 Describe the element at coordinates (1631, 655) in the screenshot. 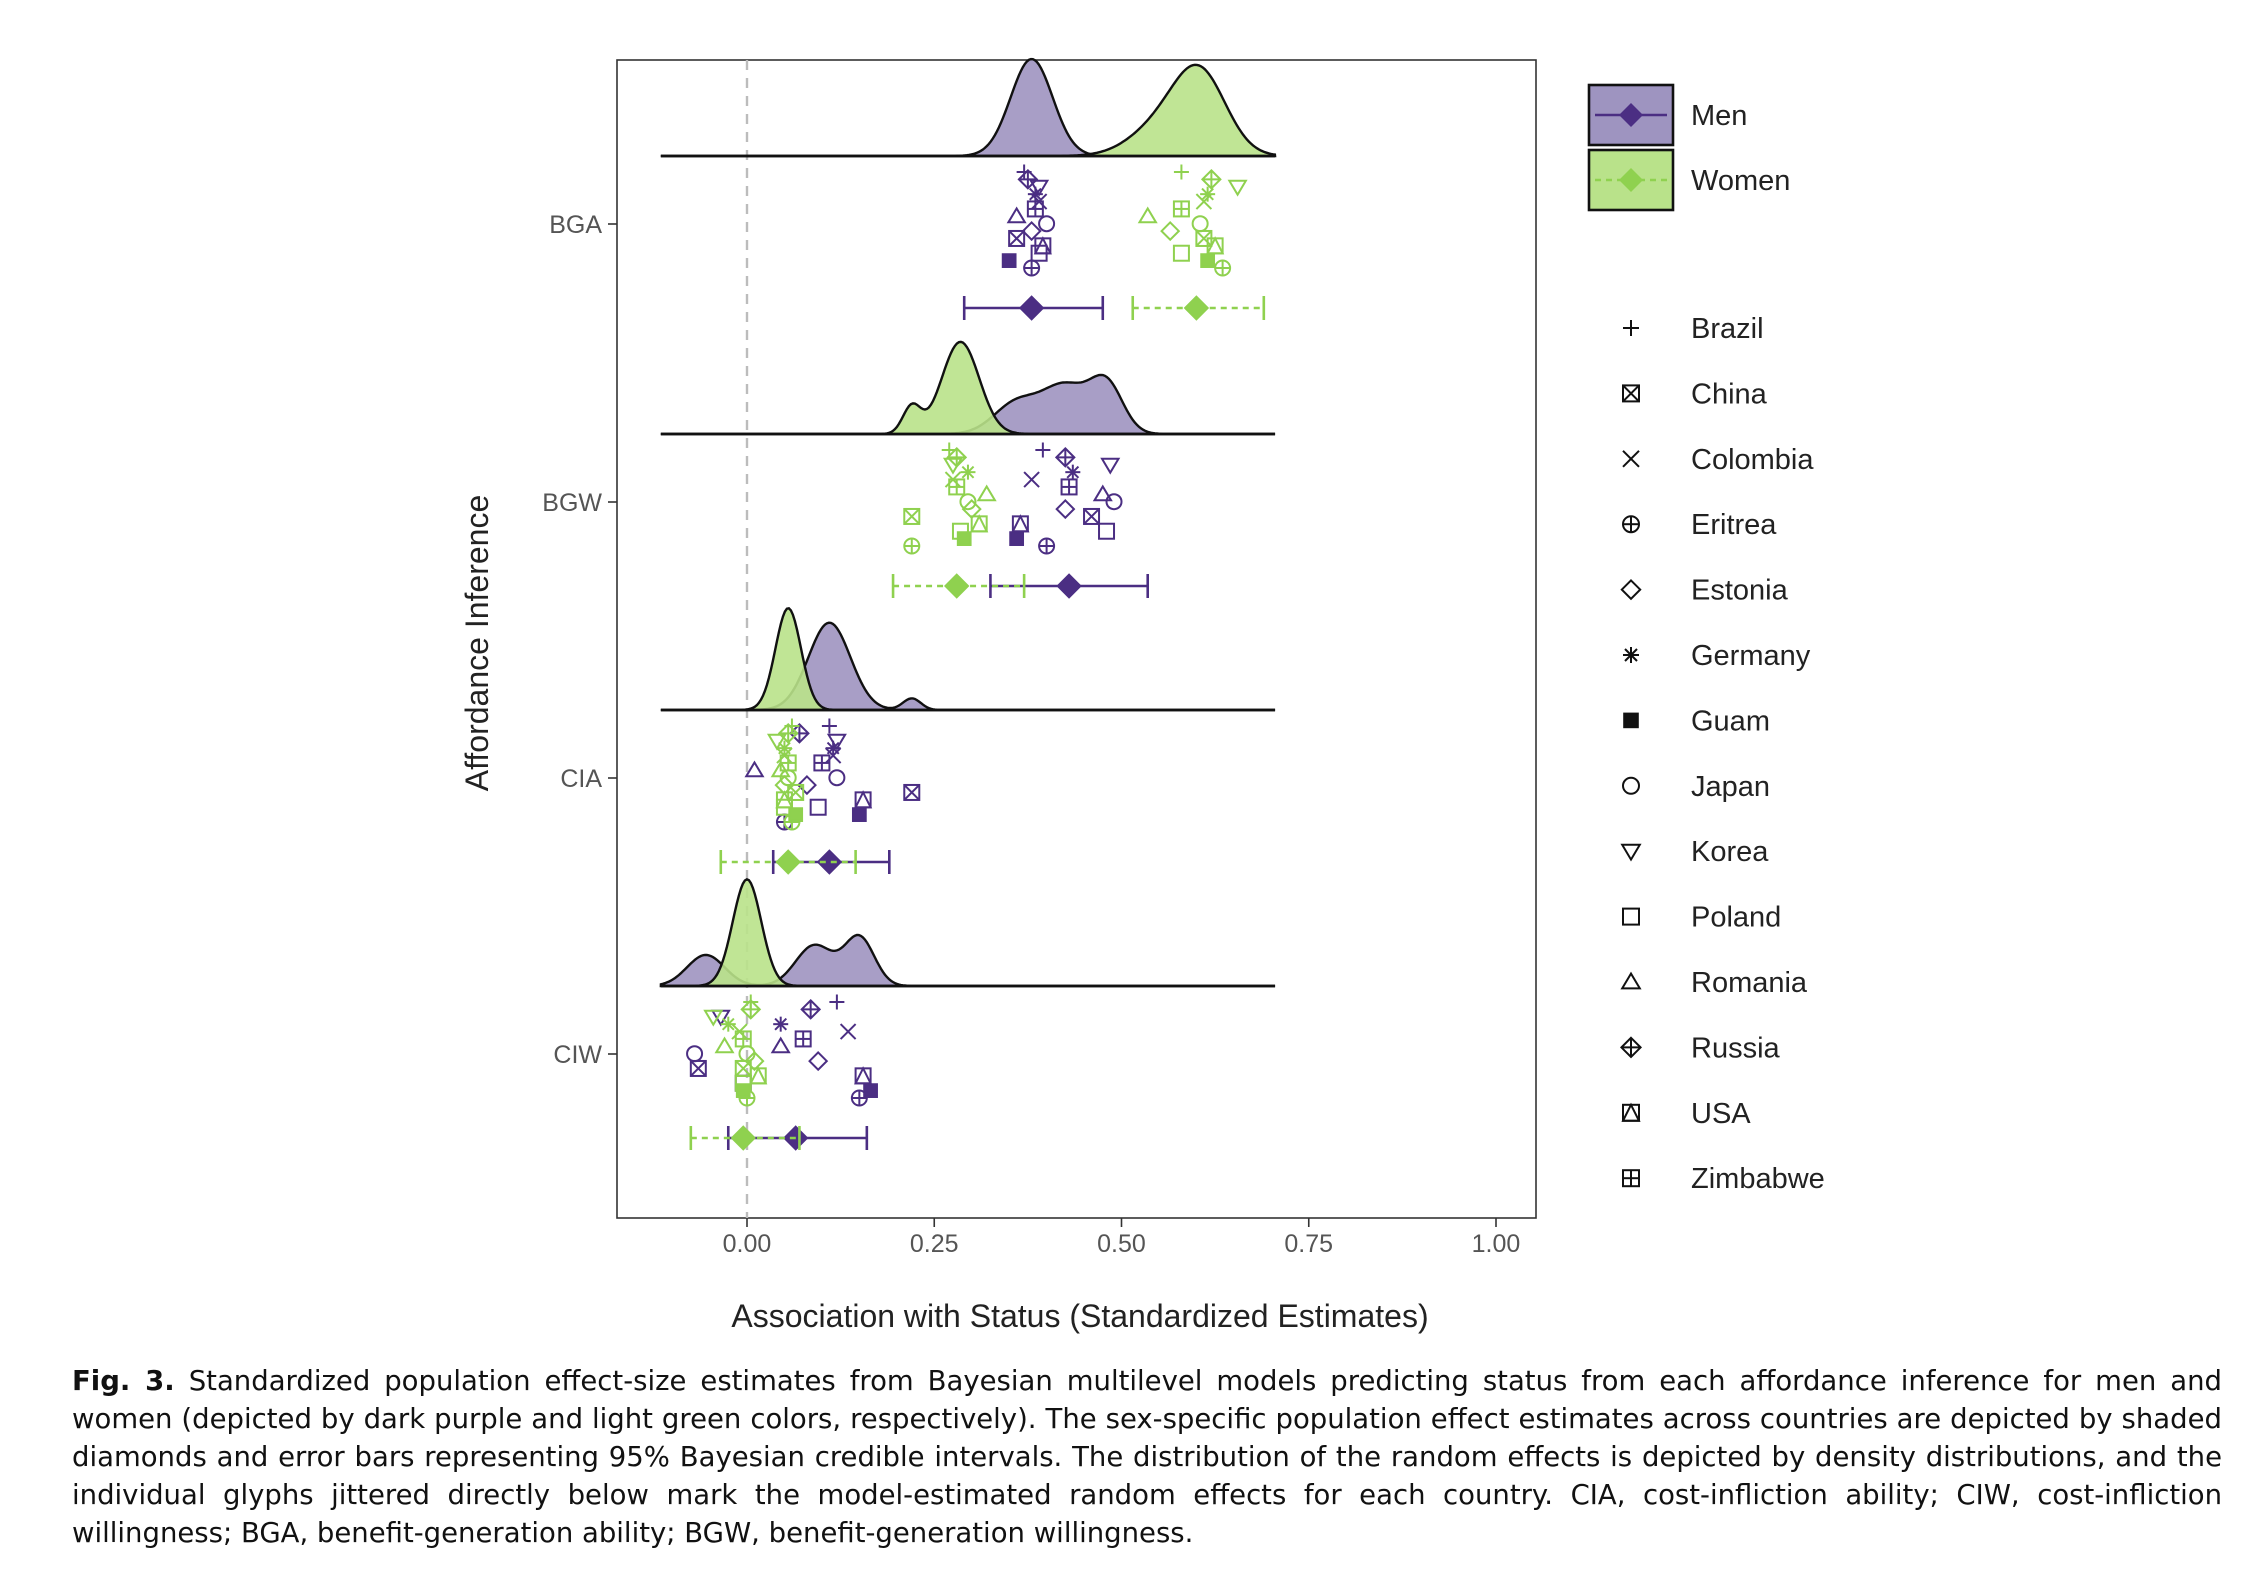

I see `legend-glyph-germany` at that location.